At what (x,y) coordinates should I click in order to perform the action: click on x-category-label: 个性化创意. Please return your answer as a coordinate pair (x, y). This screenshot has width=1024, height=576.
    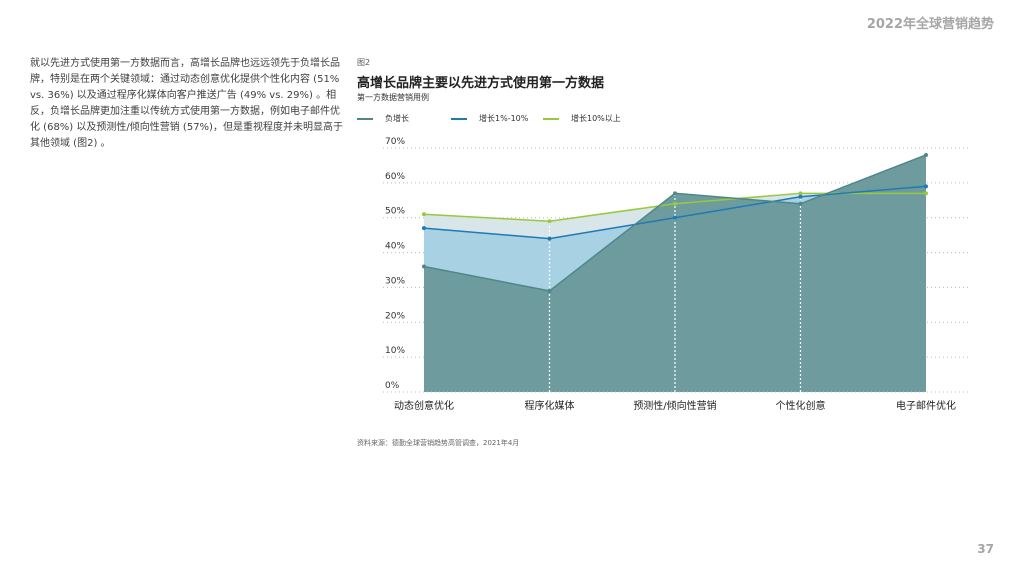
    Looking at the image, I should click on (801, 405).